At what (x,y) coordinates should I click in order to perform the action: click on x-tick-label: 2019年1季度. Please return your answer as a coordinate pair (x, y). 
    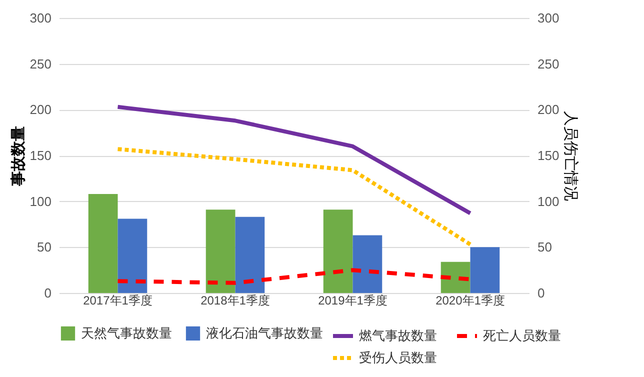
    Looking at the image, I should click on (353, 301).